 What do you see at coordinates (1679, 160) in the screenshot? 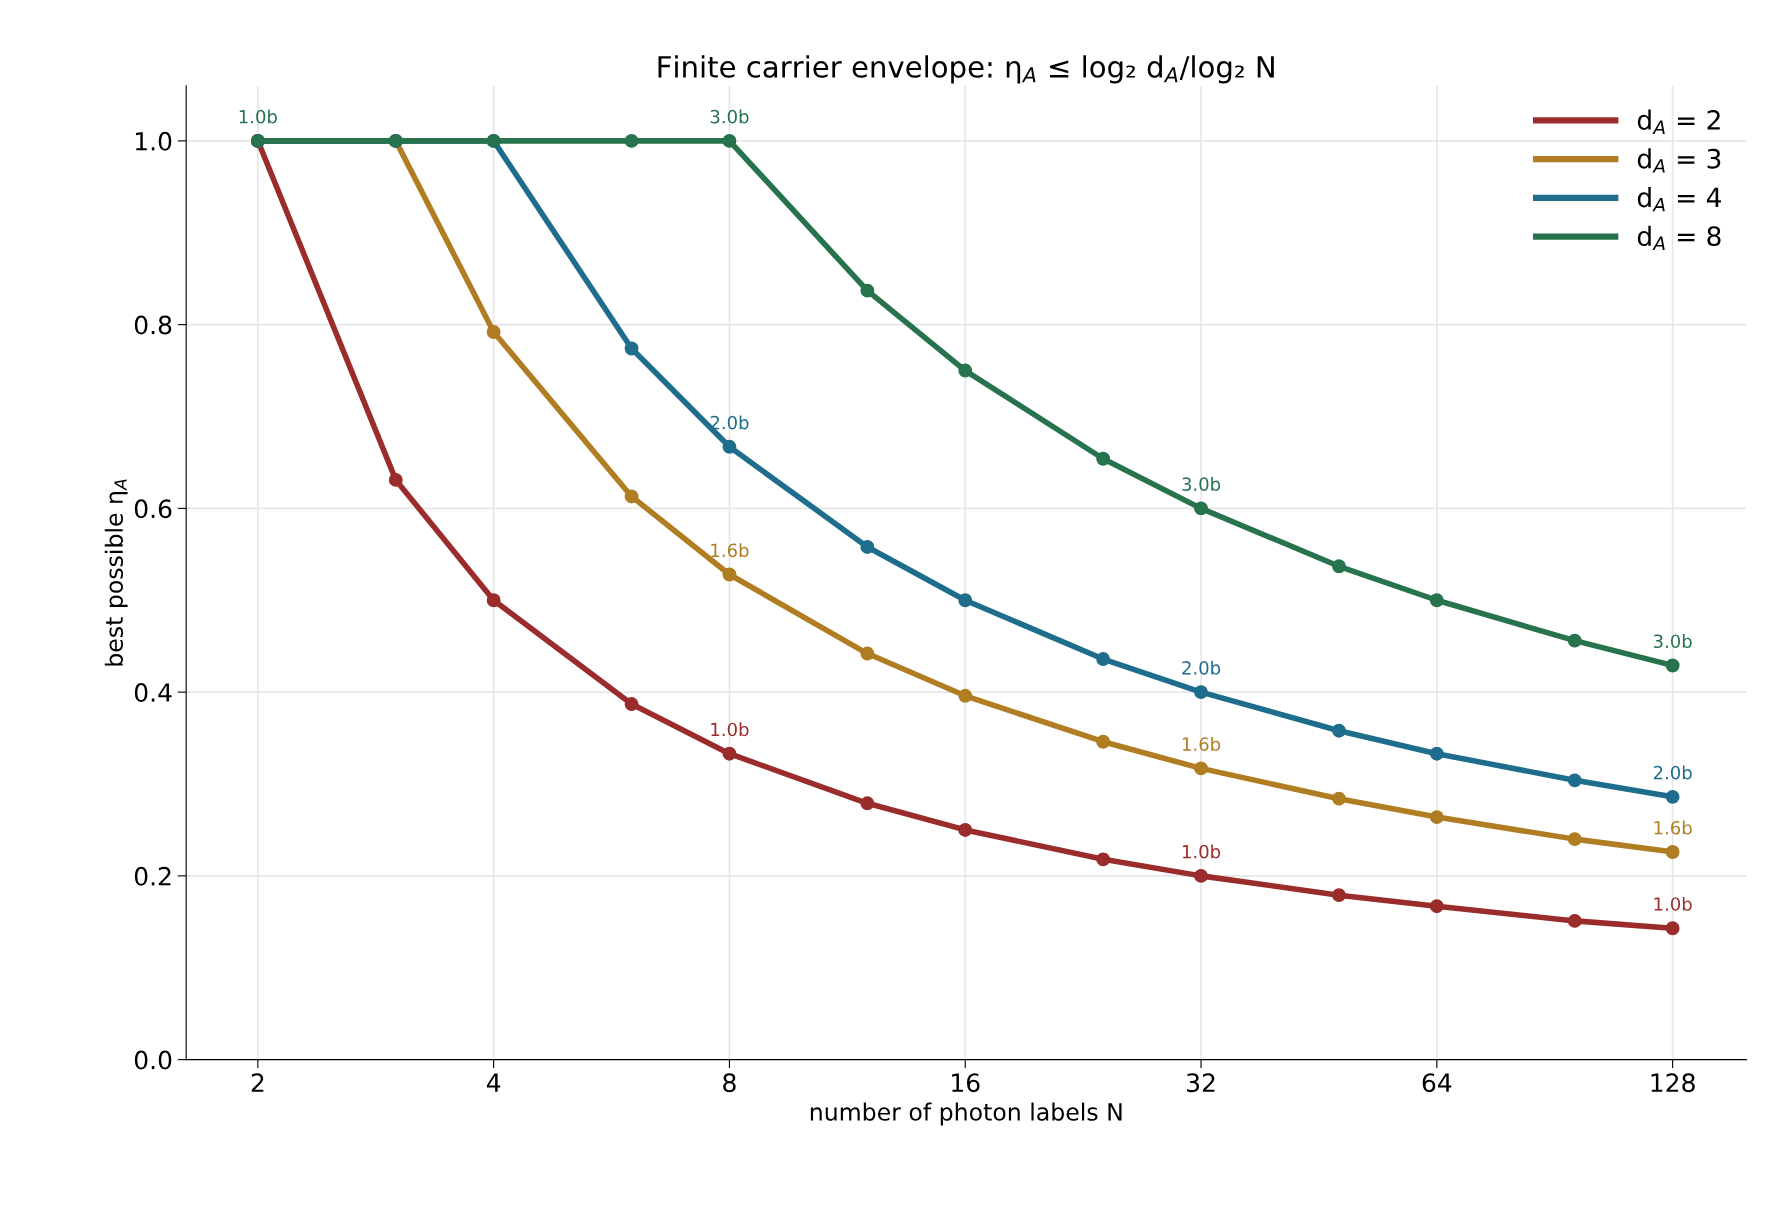
I see `legend-label: d$_{A}$ = 3` at bounding box center [1679, 160].